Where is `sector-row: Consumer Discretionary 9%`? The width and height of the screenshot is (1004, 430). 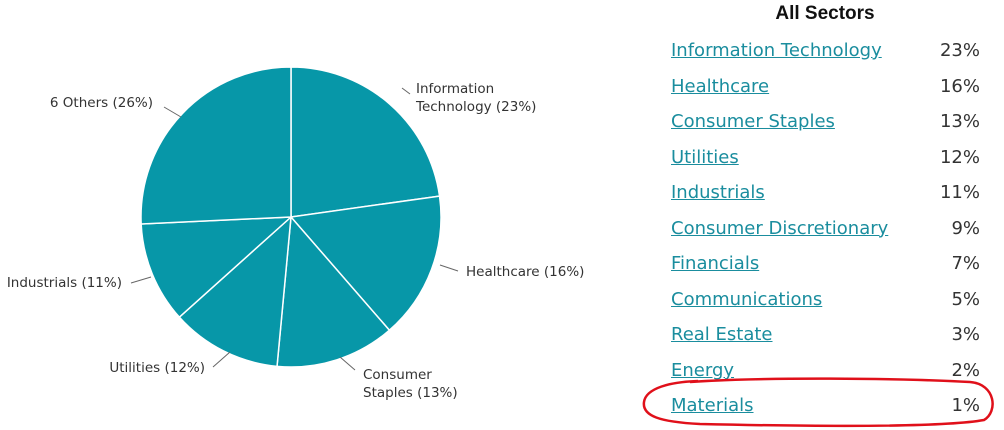 sector-row: Consumer Discretionary 9% is located at coordinates (825, 233).